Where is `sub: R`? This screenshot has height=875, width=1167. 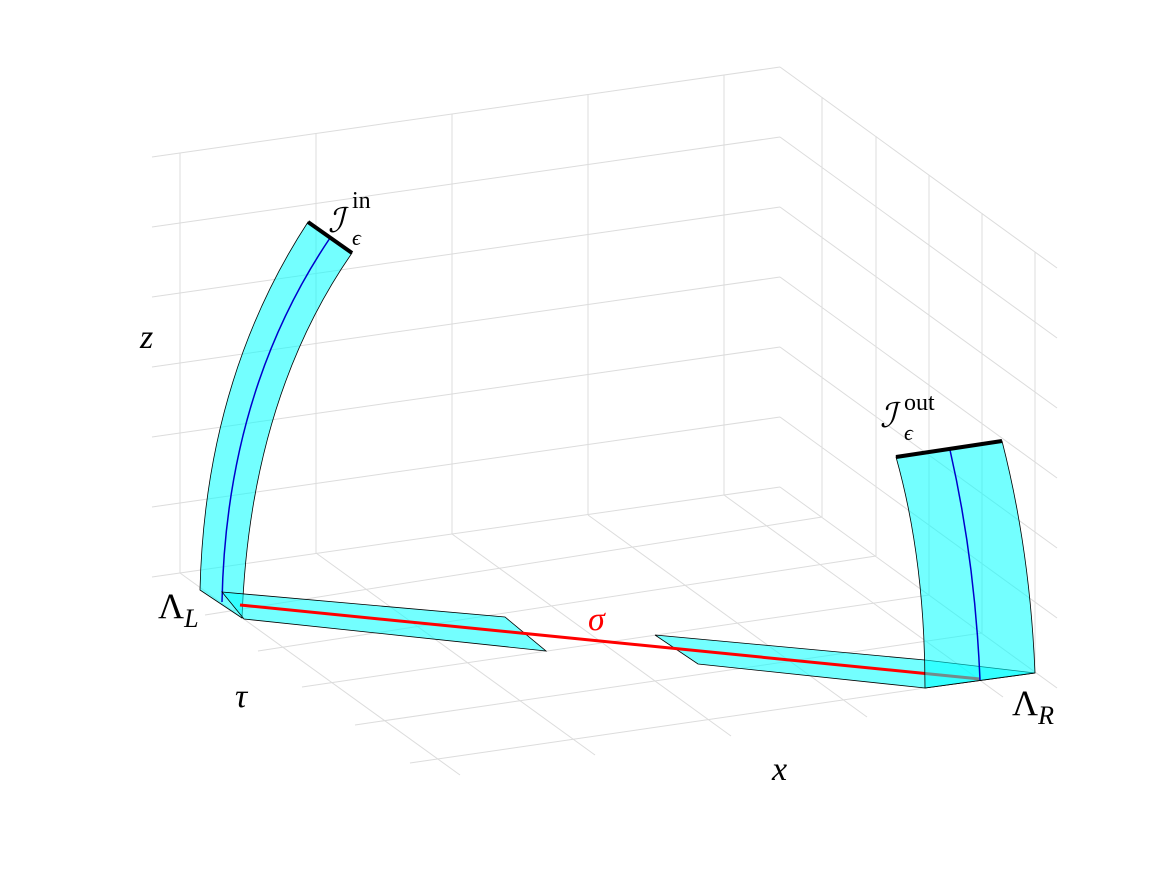
sub: R is located at coordinates (1045, 715).